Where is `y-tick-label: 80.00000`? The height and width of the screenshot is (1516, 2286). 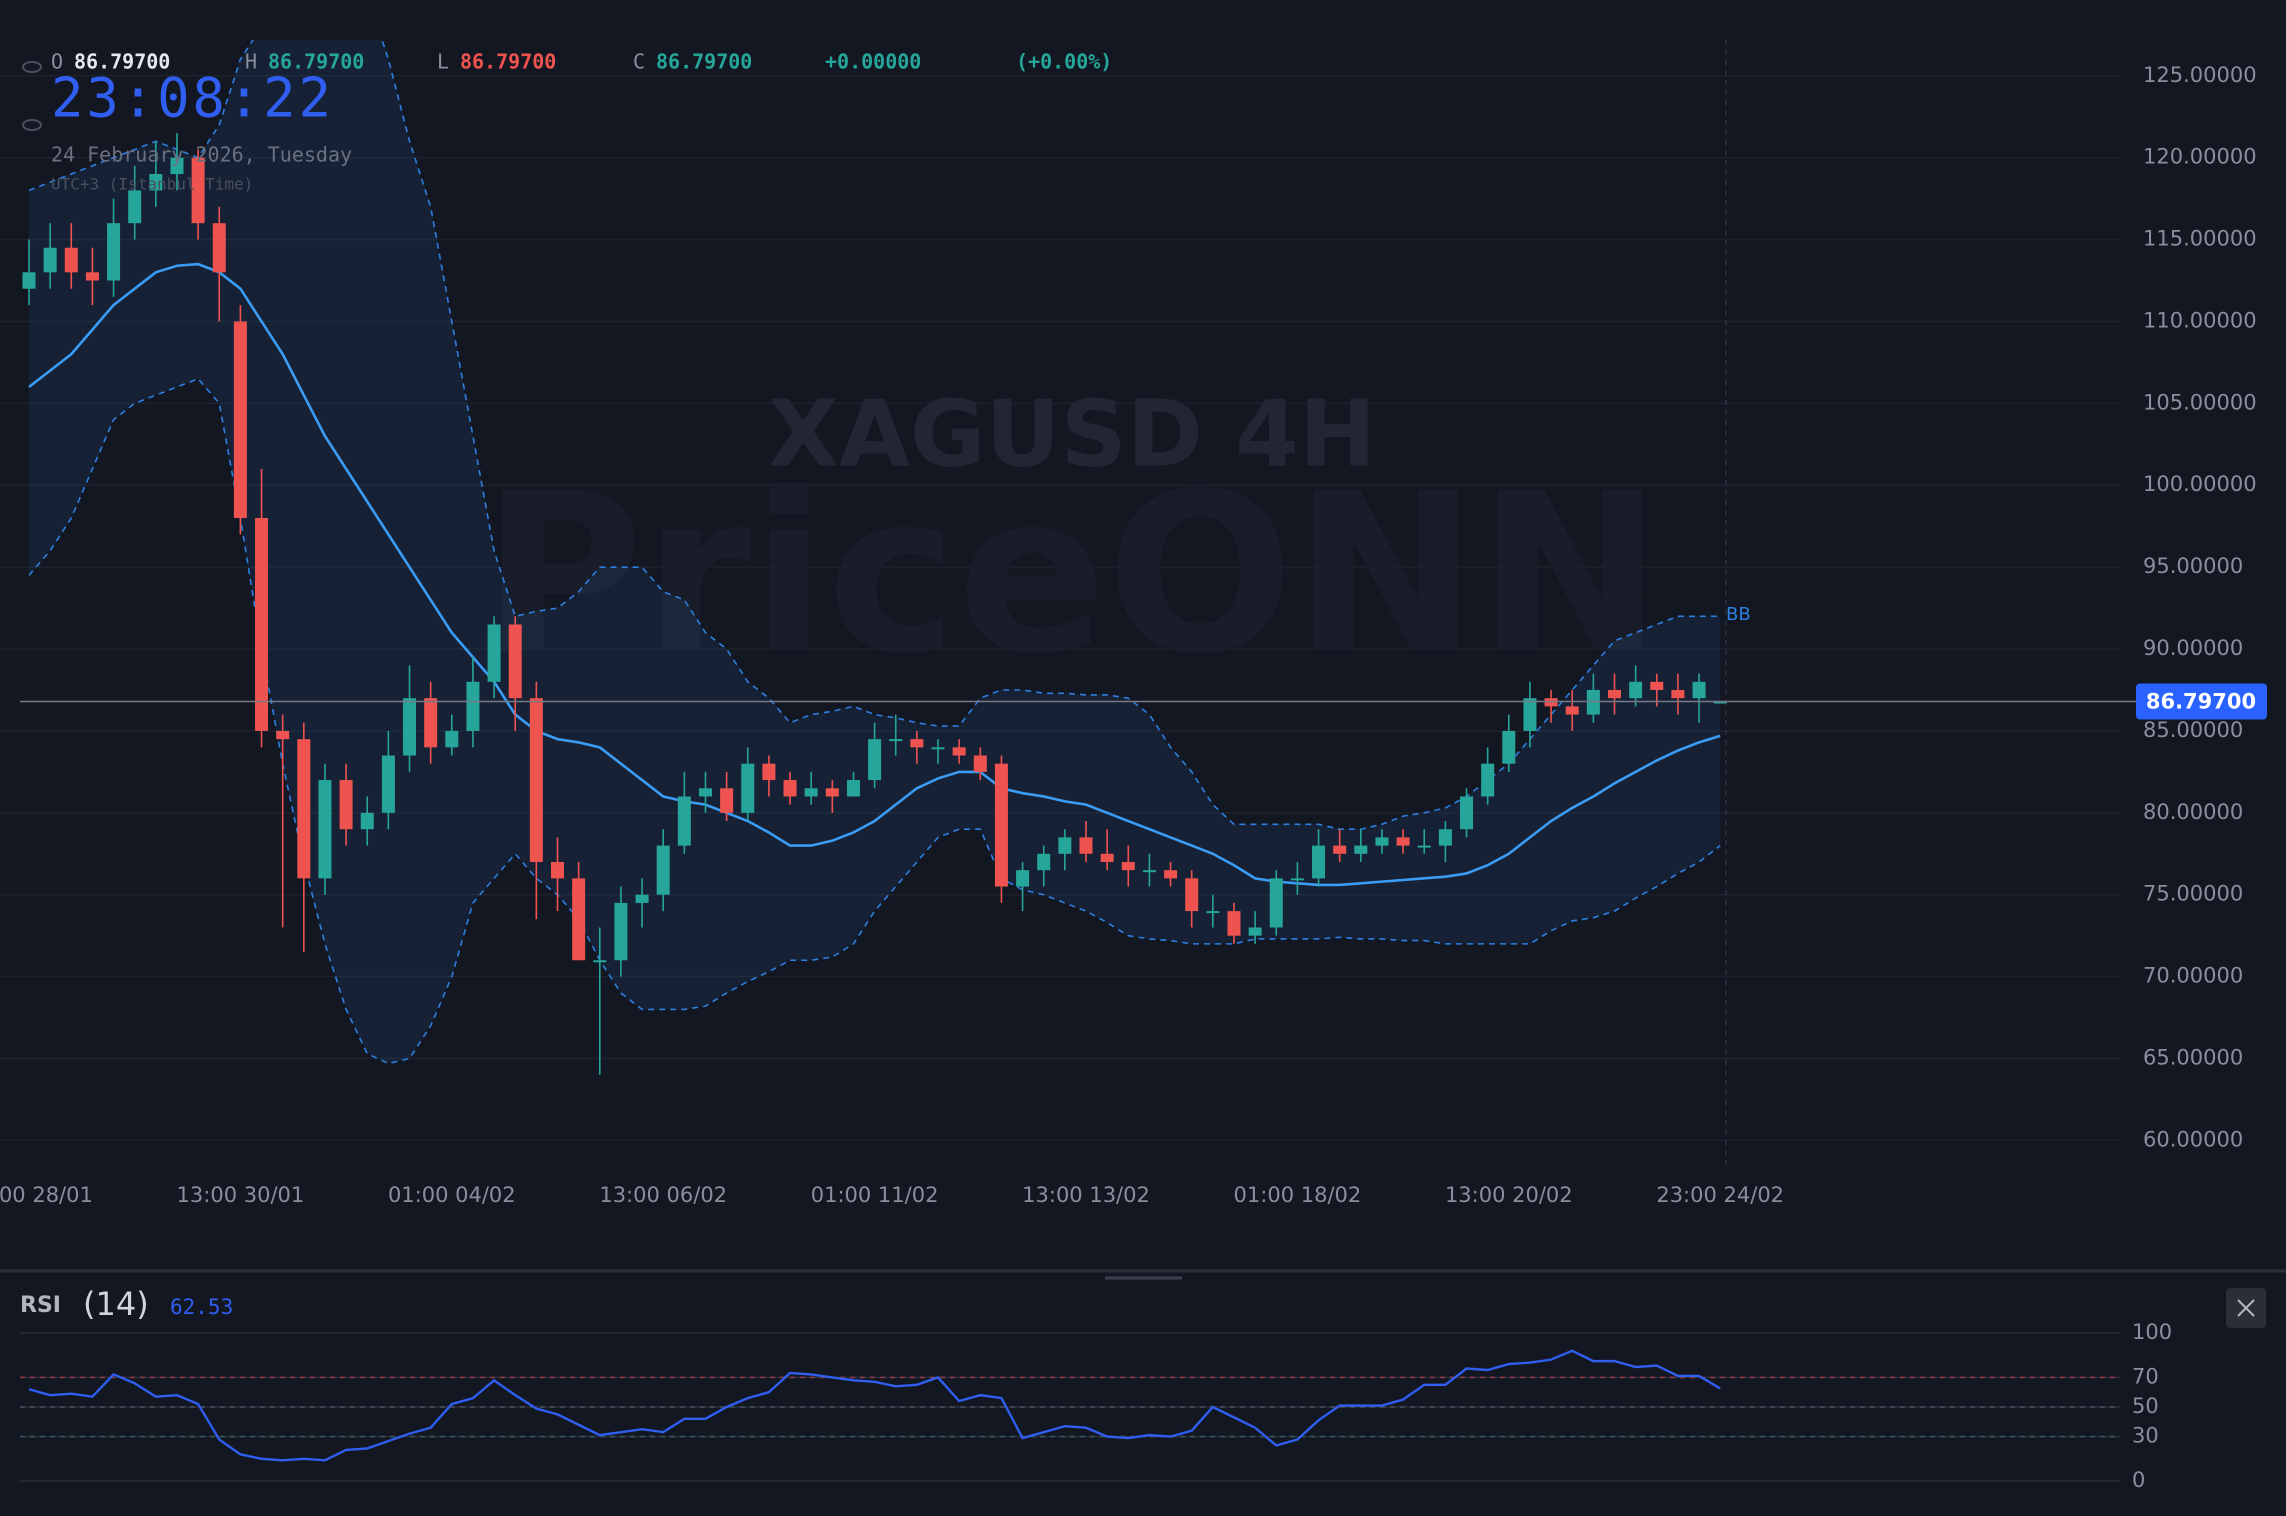 y-tick-label: 80.00000 is located at coordinates (2193, 812).